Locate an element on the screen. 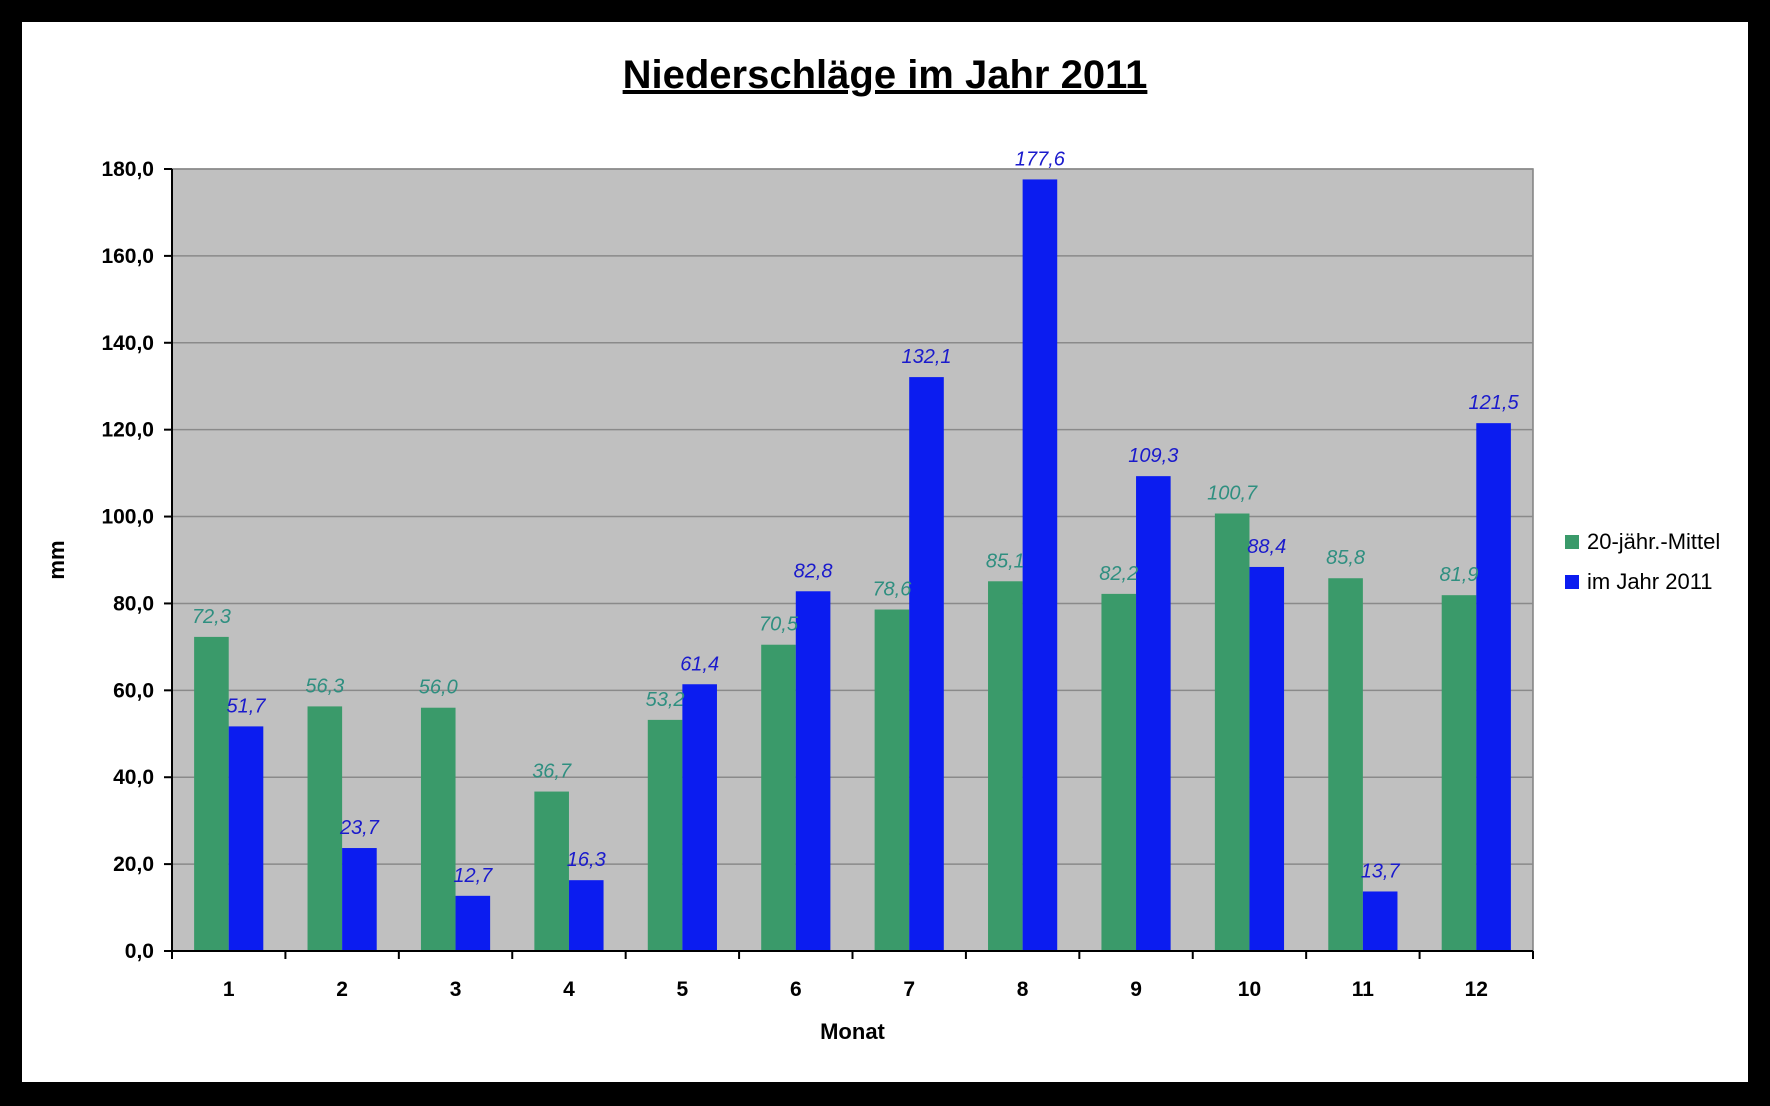  x-axis-title: Monat is located at coordinates (852, 1031).